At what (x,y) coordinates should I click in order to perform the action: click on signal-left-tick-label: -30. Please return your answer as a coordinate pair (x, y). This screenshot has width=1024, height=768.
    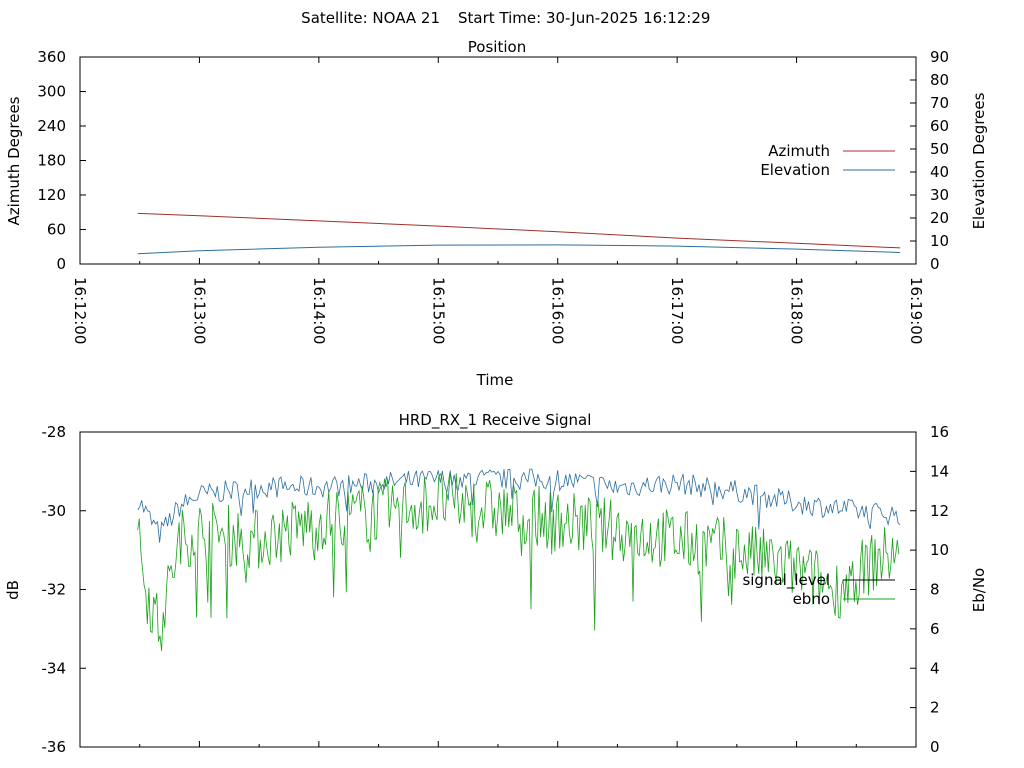
    Looking at the image, I should click on (54, 511).